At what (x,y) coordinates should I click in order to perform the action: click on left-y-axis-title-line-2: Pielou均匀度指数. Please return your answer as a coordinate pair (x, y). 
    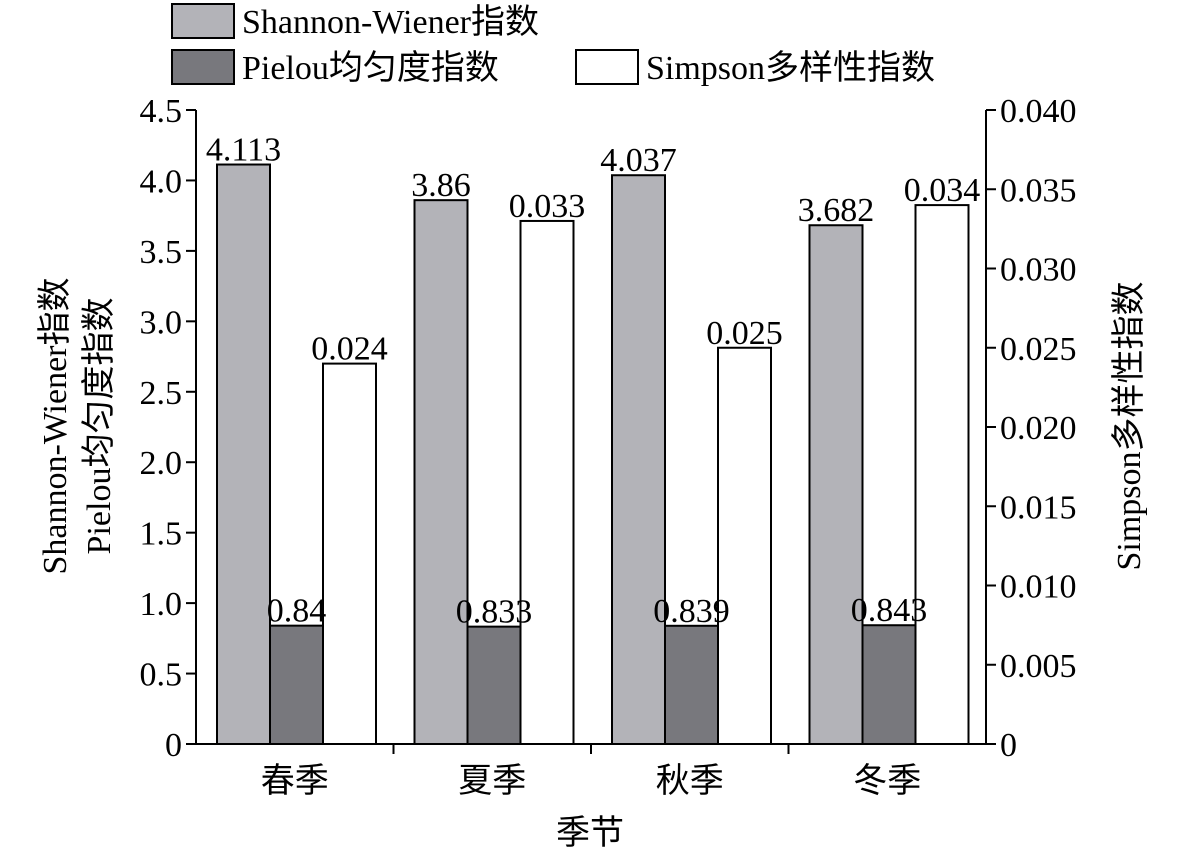
    Looking at the image, I should click on (99, 426).